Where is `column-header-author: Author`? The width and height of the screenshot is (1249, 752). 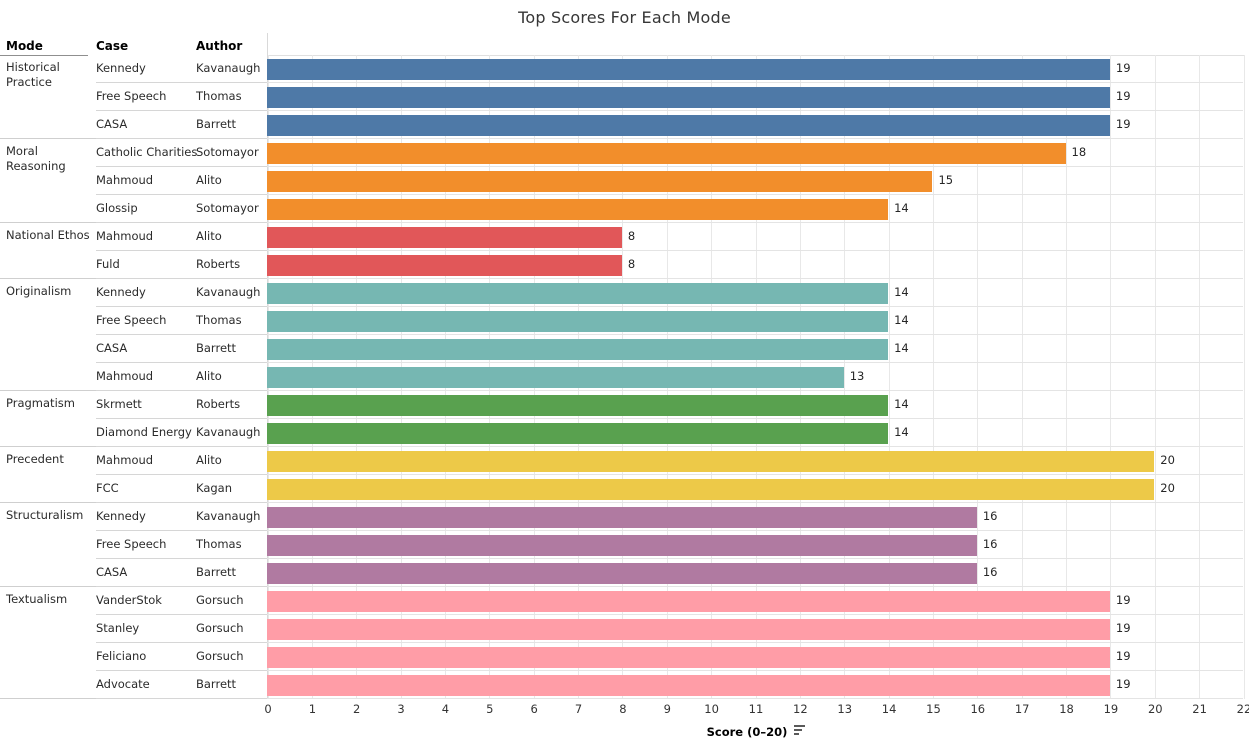
column-header-author: Author is located at coordinates (219, 46).